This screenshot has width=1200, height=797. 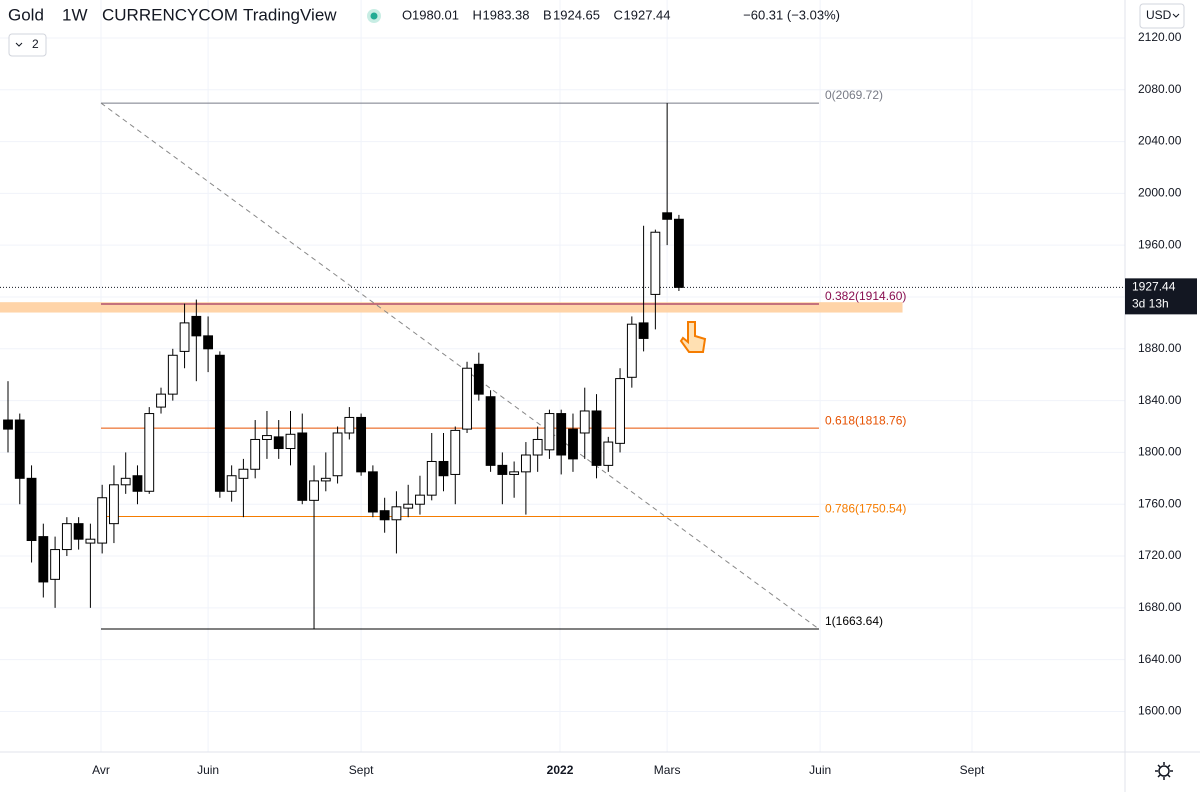 What do you see at coordinates (854, 95) in the screenshot?
I see `fib-label: 0(2069.72)` at bounding box center [854, 95].